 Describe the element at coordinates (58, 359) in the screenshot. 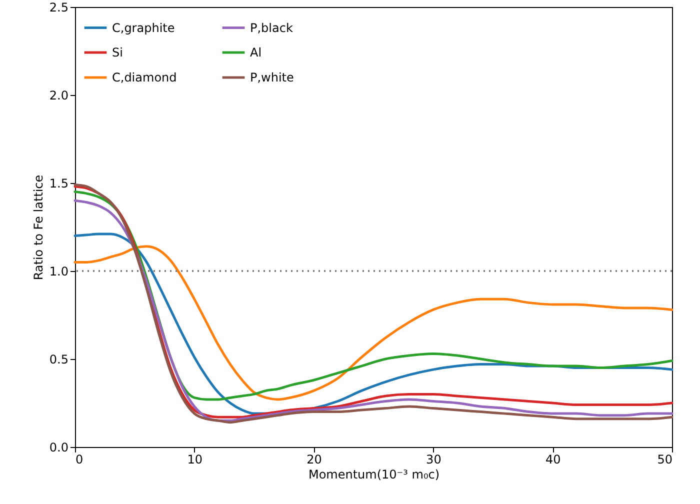

I see `y-tick-label: 0.5` at that location.